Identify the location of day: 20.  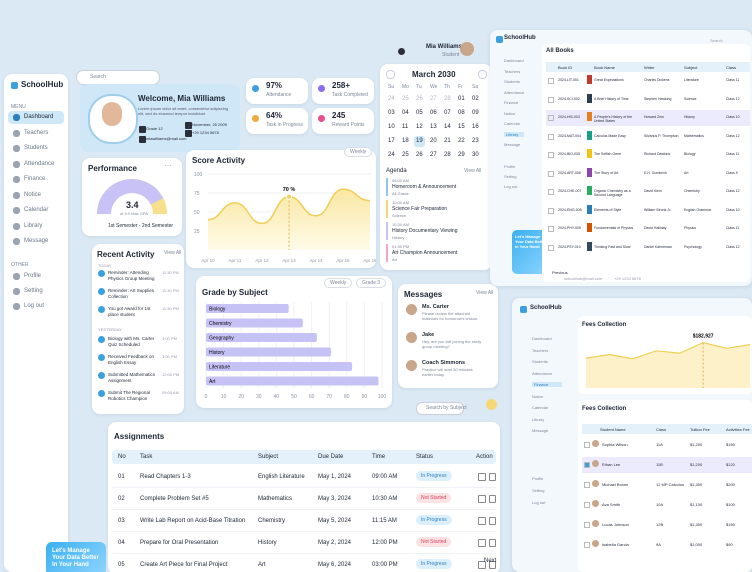
(433, 141).